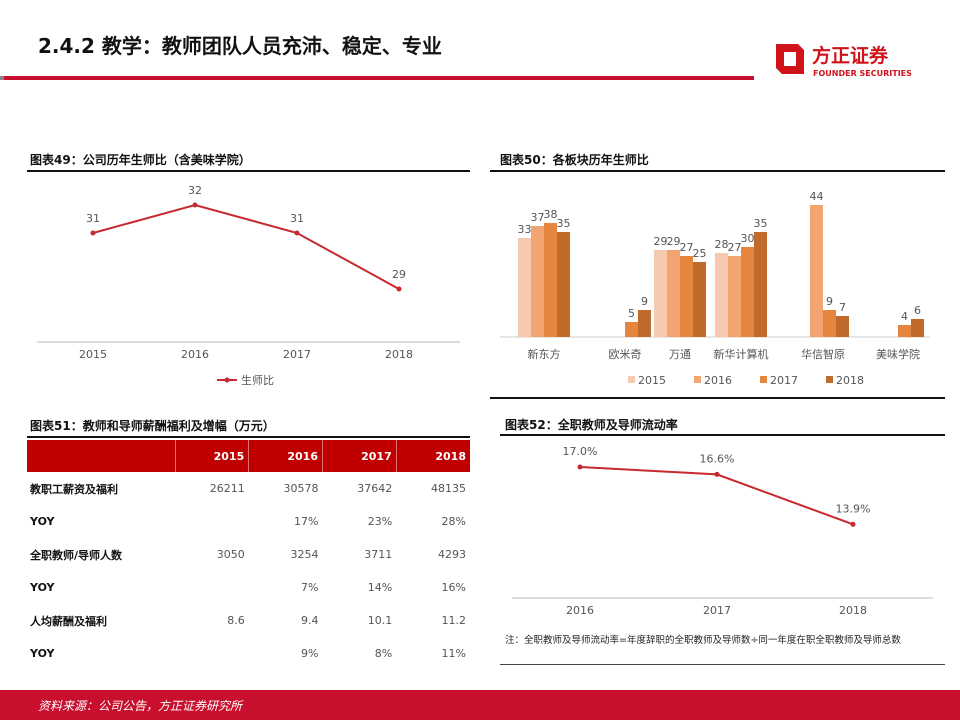  What do you see at coordinates (212, 587) in the screenshot?
I see `table-cell` at bounding box center [212, 587].